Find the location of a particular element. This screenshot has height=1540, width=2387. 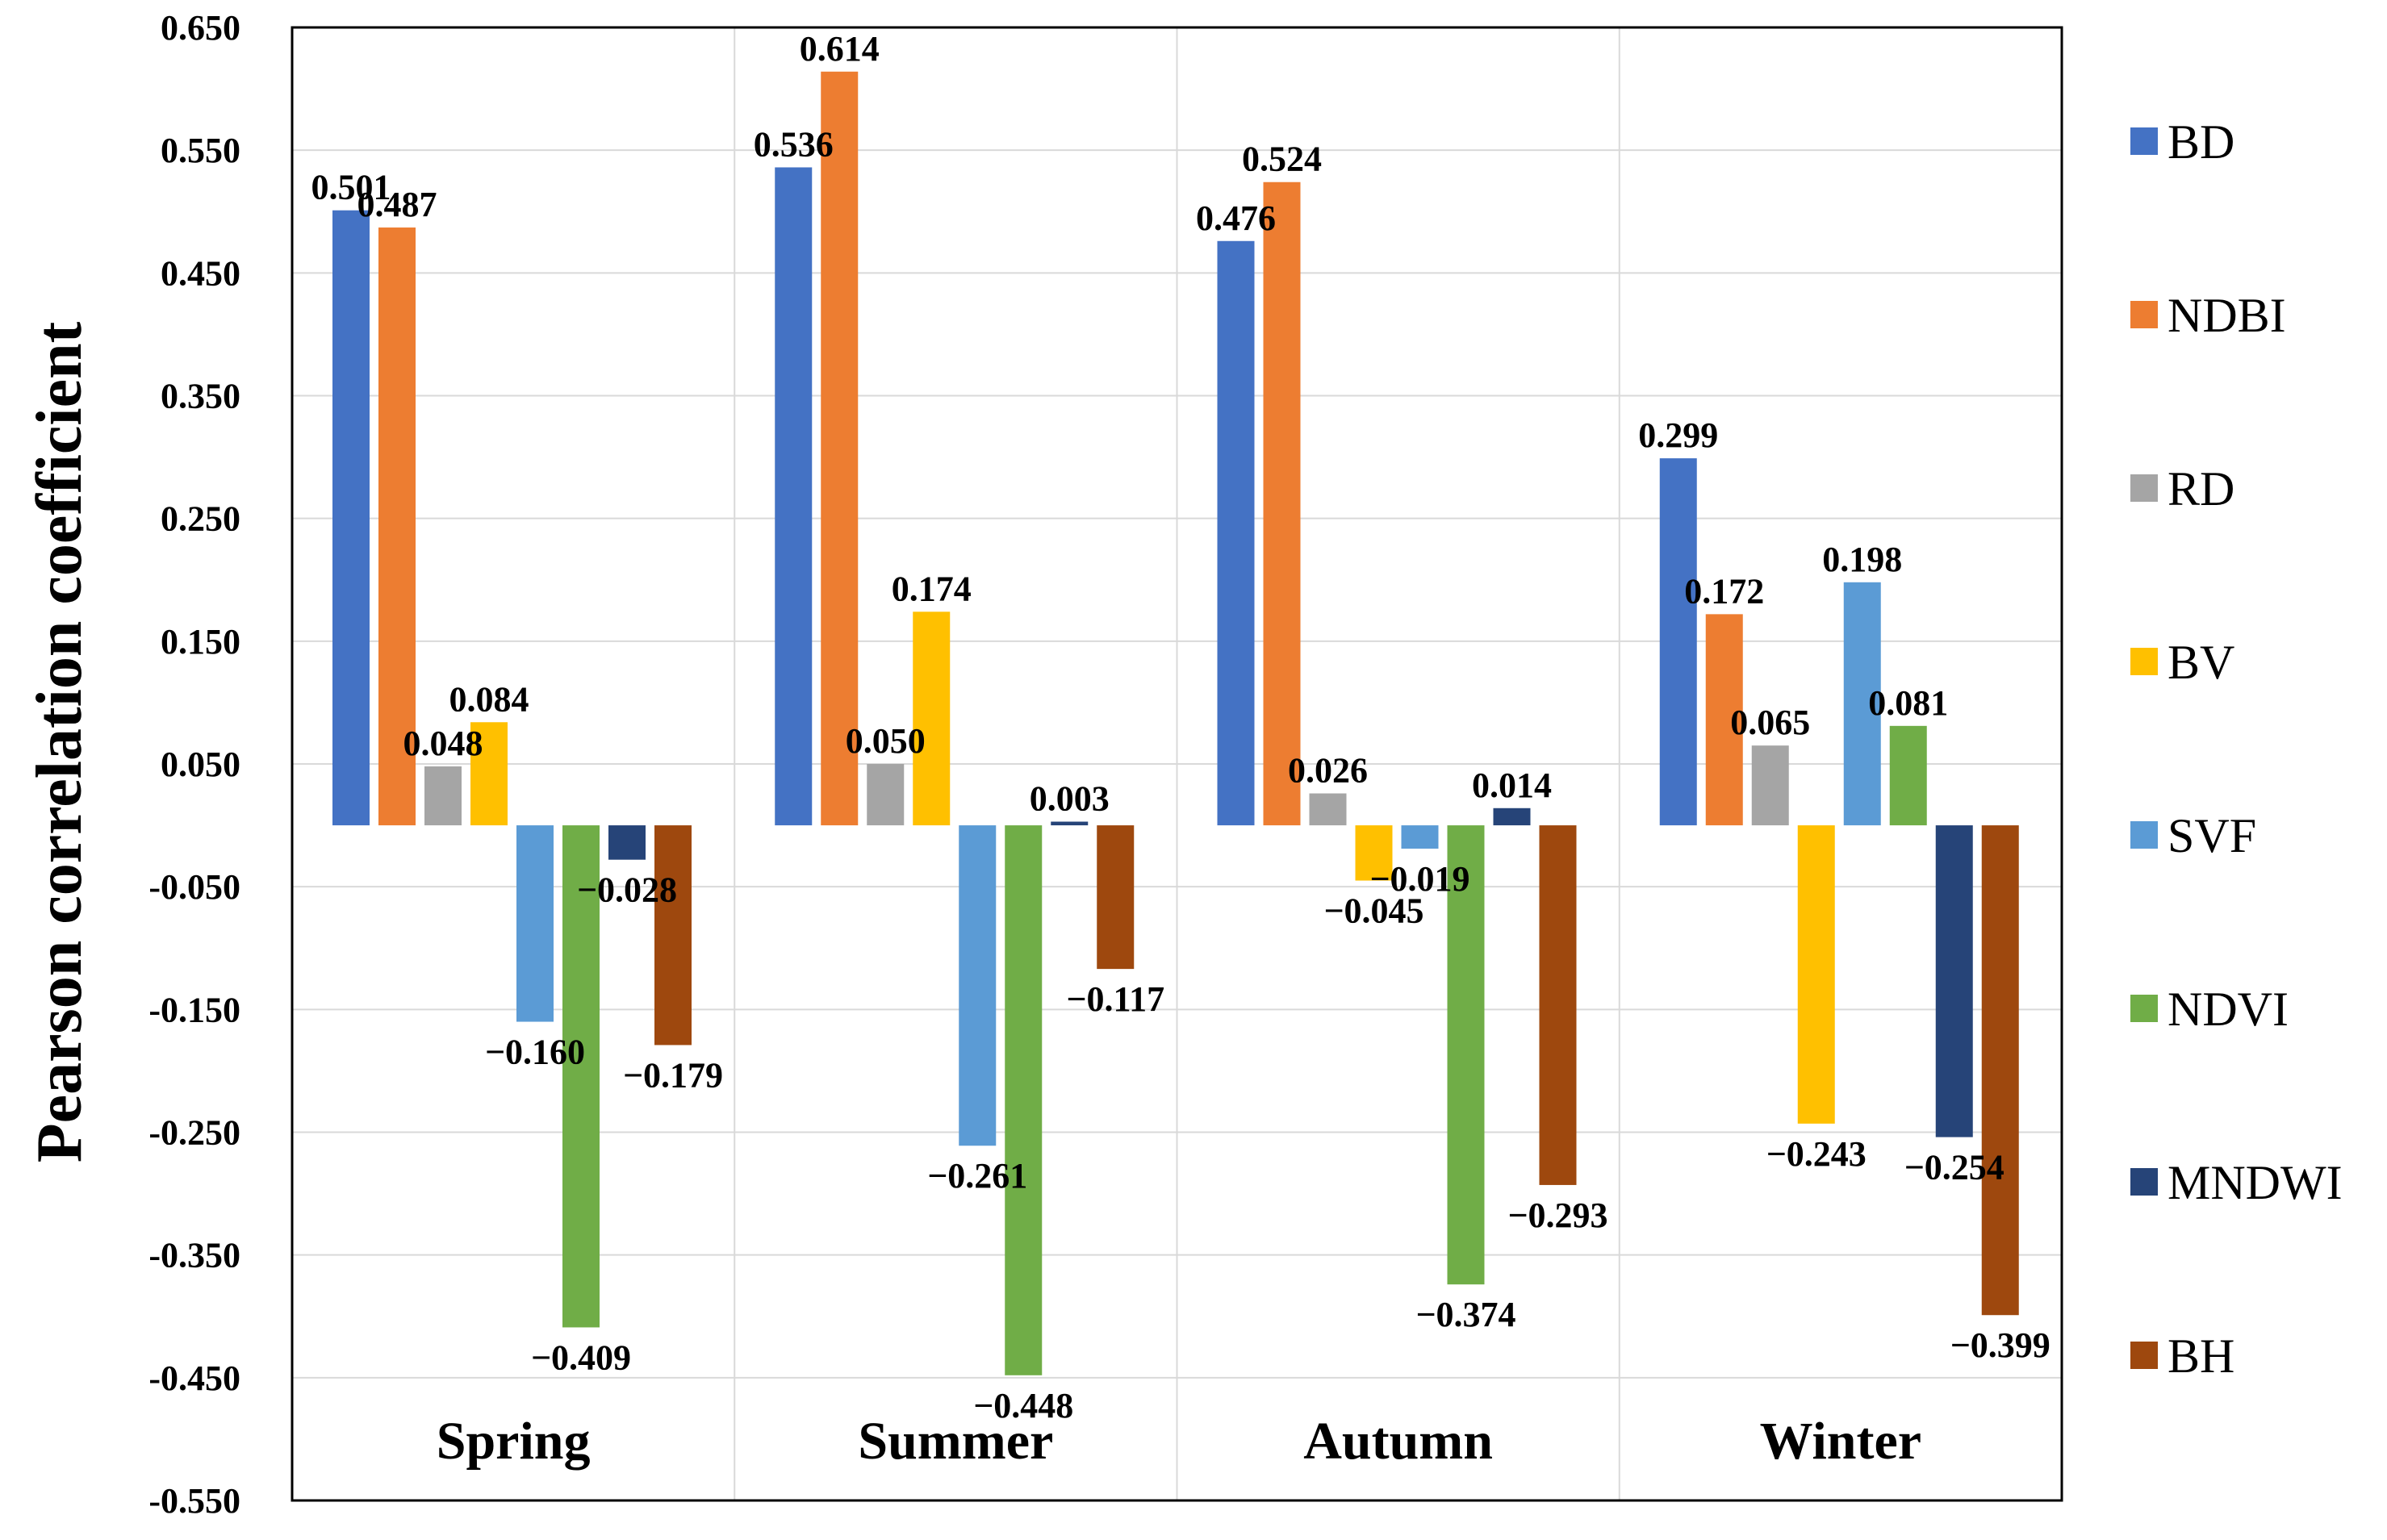

bar-svf-summer is located at coordinates (978, 986).